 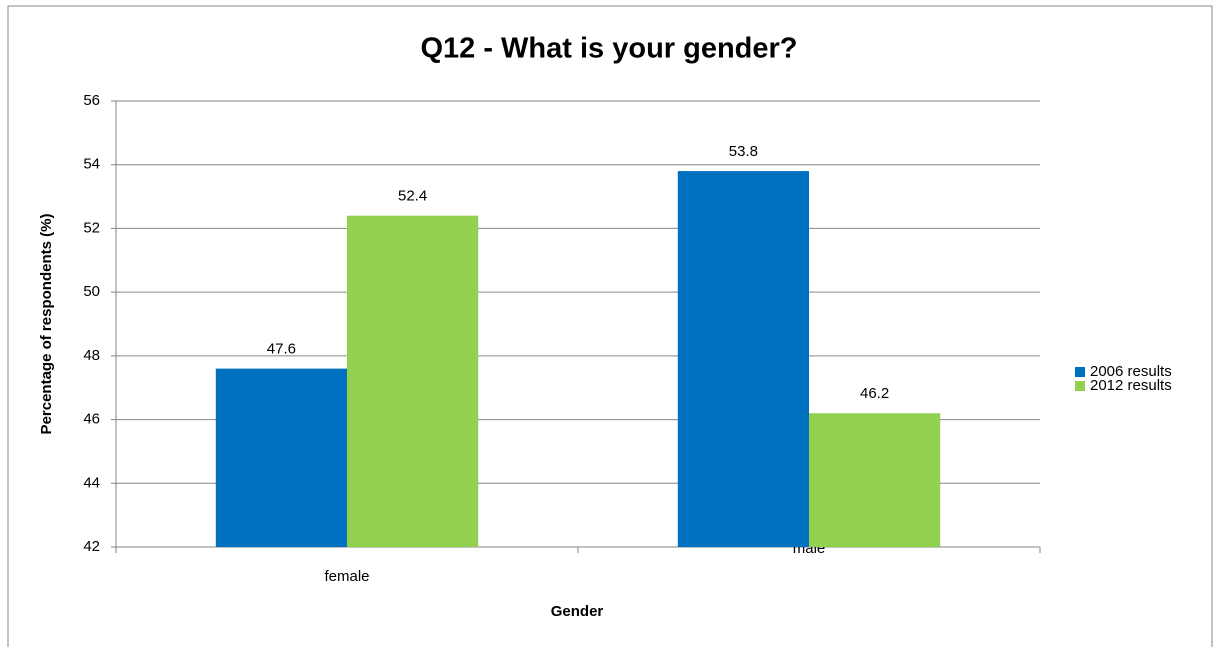 I want to click on x-tick-label: female, so click(x=346, y=576).